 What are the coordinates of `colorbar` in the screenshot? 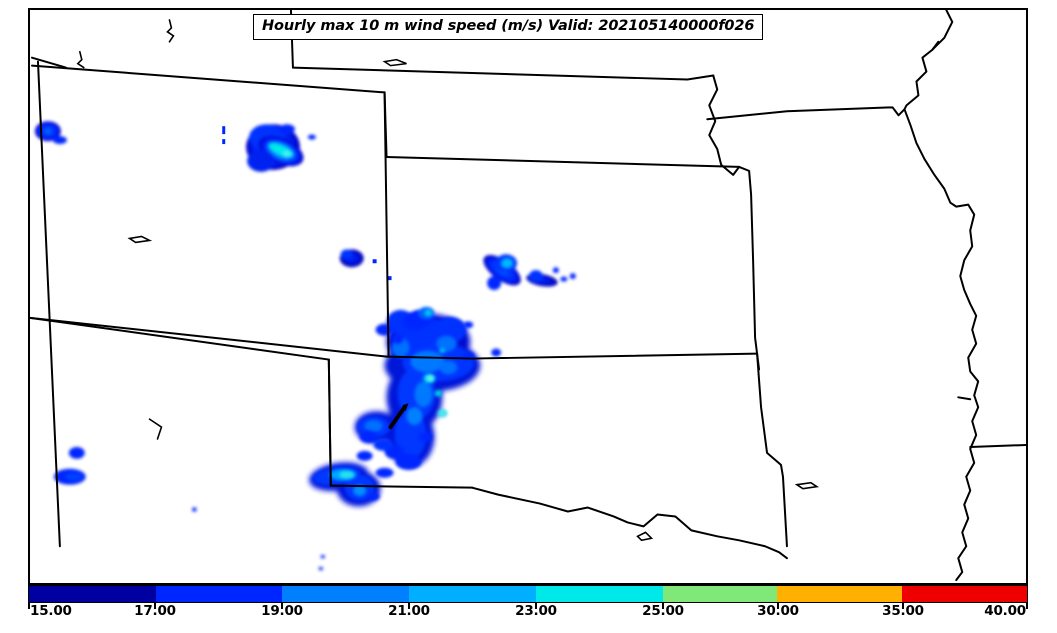 It's located at (528, 597).